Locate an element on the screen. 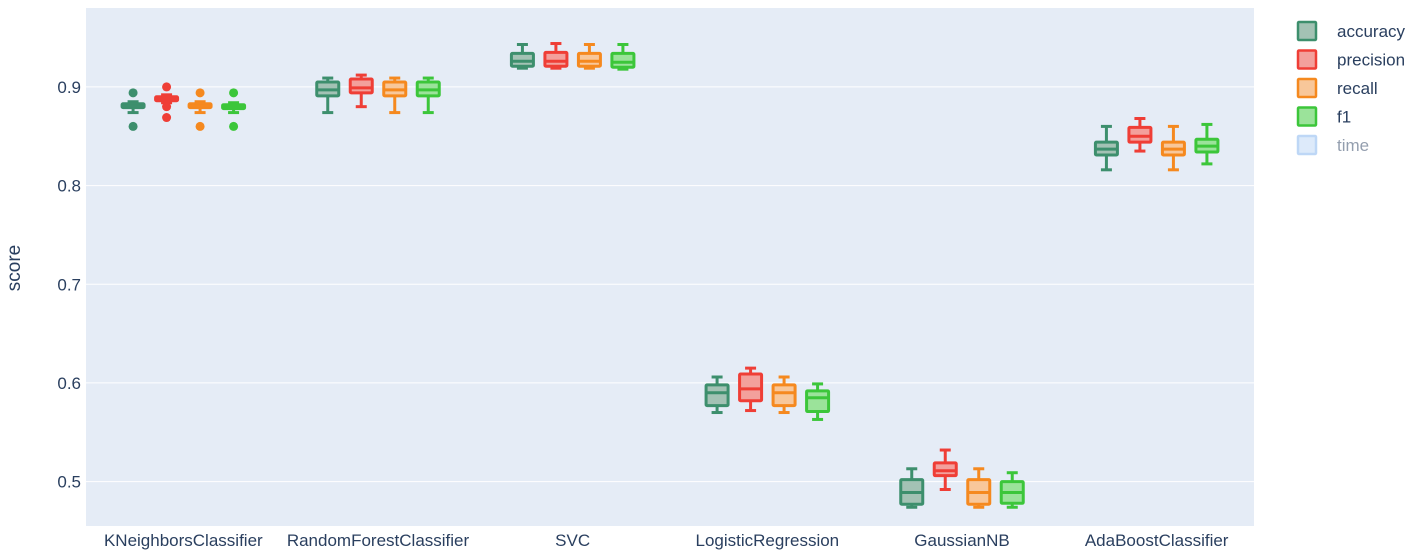 This screenshot has width=1428, height=559. legend-item-accuracy: accuracy is located at coordinates (1351, 31).